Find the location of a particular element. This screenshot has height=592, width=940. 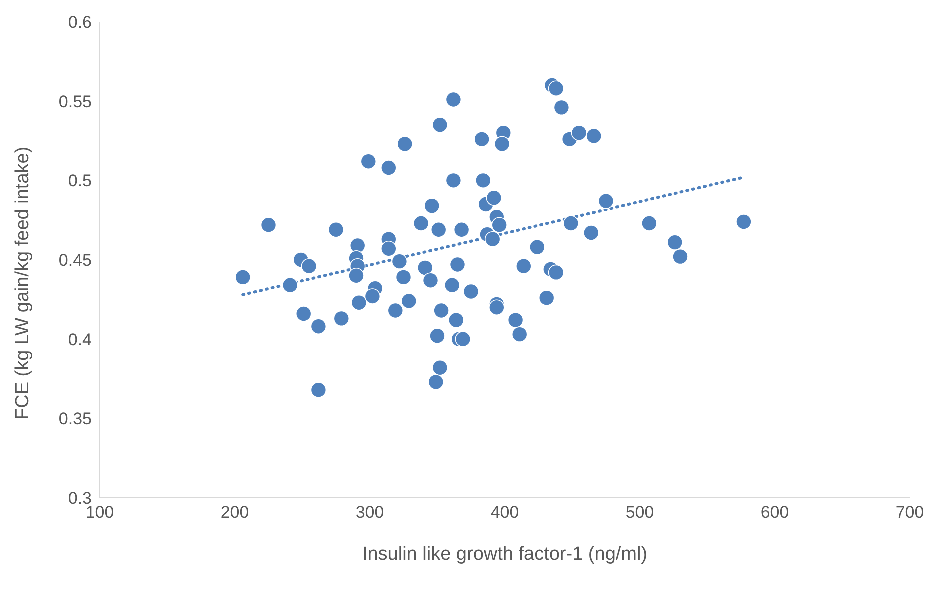

y-tick-label: 0.55 is located at coordinates (75, 102).